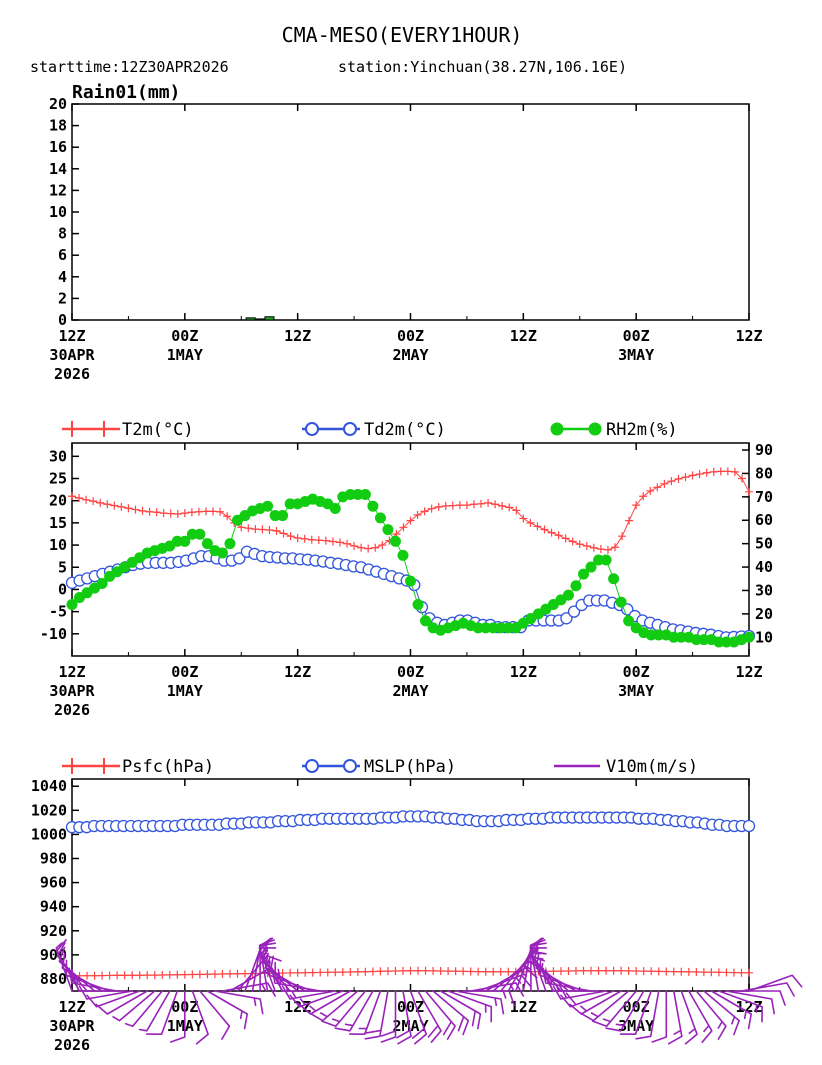  Describe the element at coordinates (53, 979) in the screenshot. I see `y-tick-label: 880` at that location.